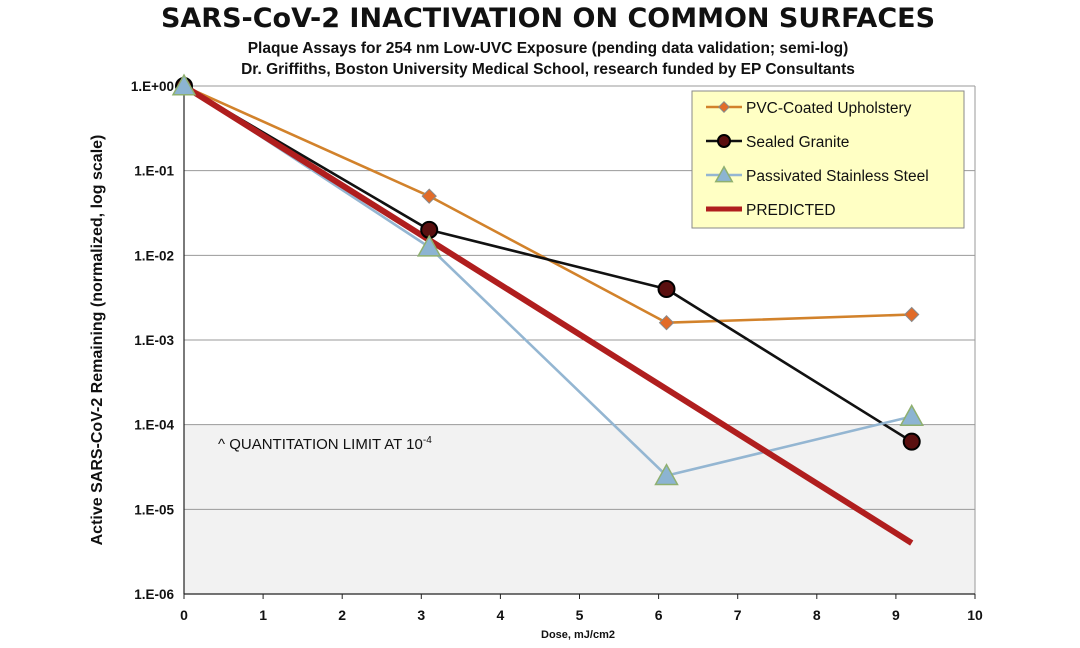 This screenshot has height=648, width=1080. What do you see at coordinates (797, 142) in the screenshot?
I see `legend-label: Sealed Granite` at bounding box center [797, 142].